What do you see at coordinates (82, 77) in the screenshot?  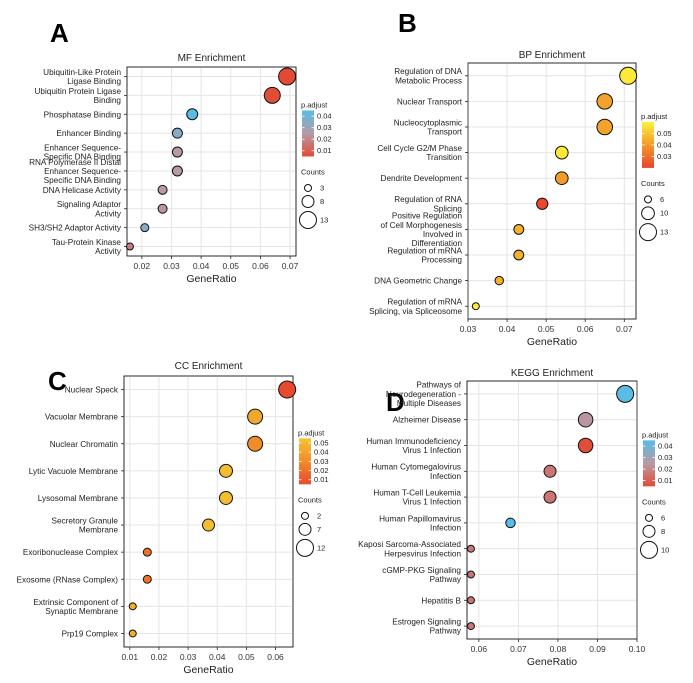 I see `category-label: Ubiquitin-Like Protein Ligase Binding` at bounding box center [82, 77].